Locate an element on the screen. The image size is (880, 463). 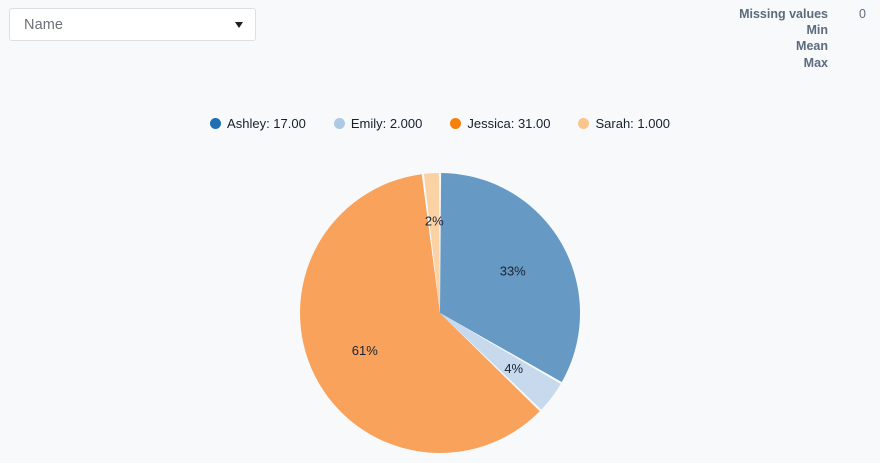
pie-label-group: 33% 4% 61% 2% is located at coordinates (439, 294).